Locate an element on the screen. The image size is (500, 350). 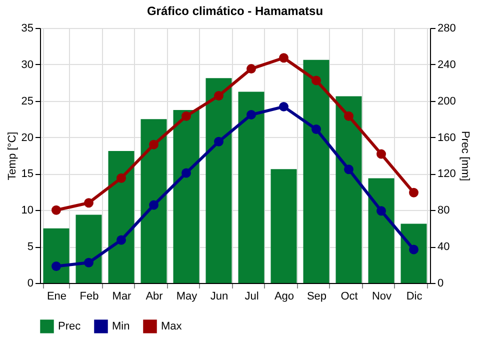
y-tick-label: 0 is located at coordinates (30, 284).